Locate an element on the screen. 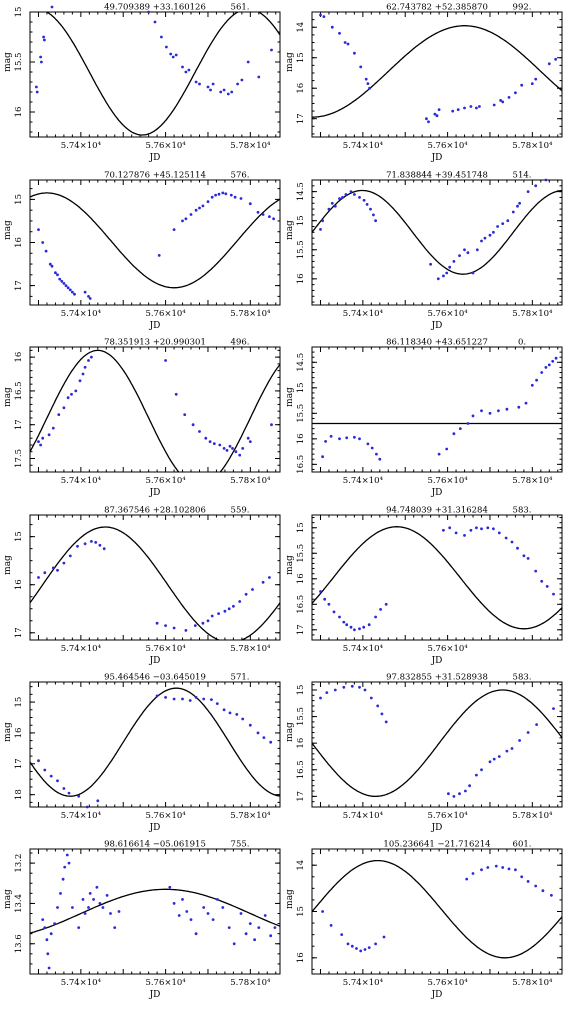 This screenshot has width=570, height=1010. plot-frame is located at coordinates (155, 744).